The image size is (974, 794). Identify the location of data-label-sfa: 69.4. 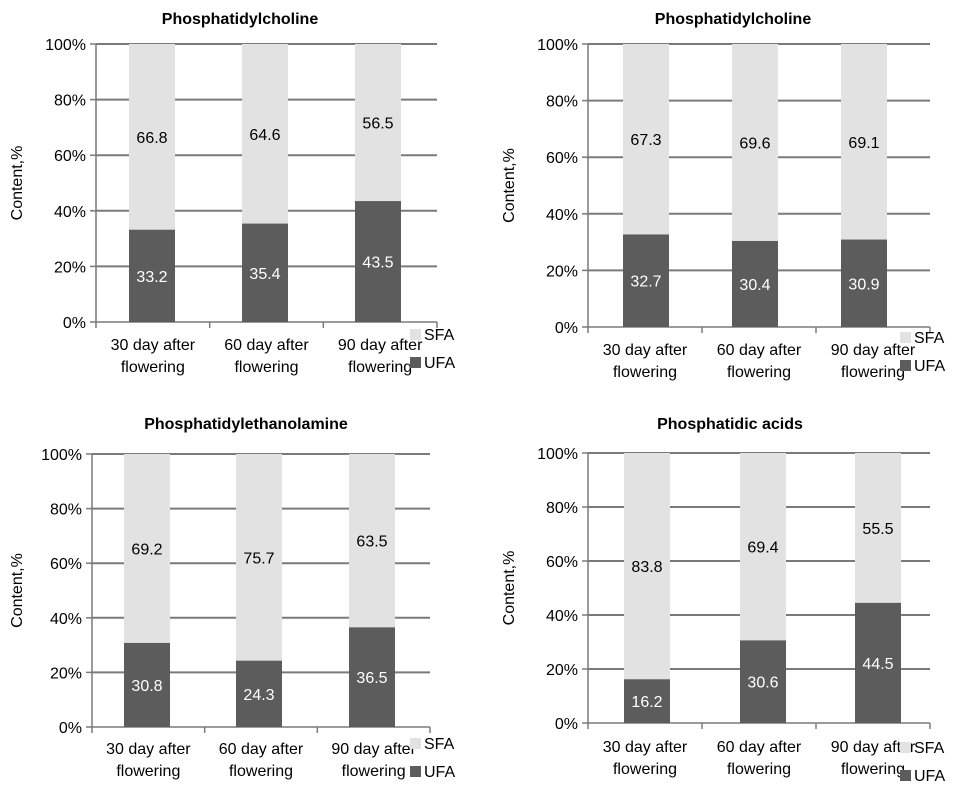
(762, 548).